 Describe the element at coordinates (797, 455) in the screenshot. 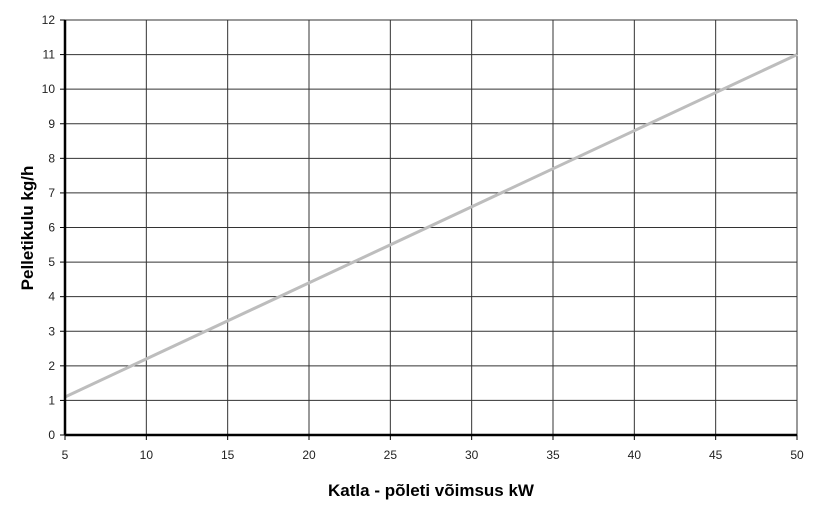

I see `x-tick-label: 50` at that location.